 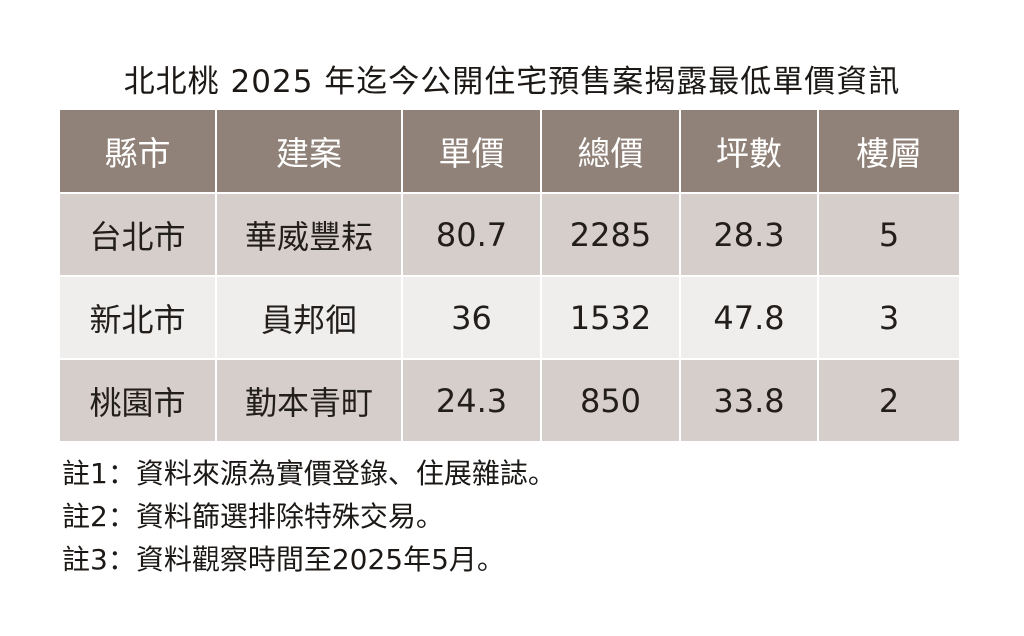 What do you see at coordinates (283, 559) in the screenshot?
I see `footnote-3: 註3：資料觀察時間至2025年5月。` at bounding box center [283, 559].